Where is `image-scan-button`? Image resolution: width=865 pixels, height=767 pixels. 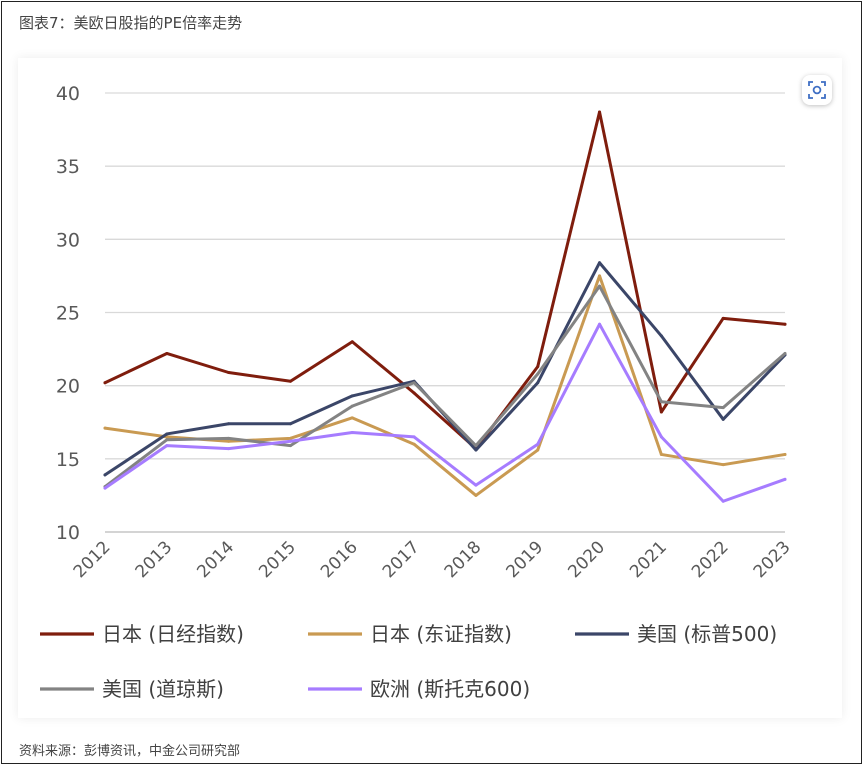 image-scan-button is located at coordinates (817, 90).